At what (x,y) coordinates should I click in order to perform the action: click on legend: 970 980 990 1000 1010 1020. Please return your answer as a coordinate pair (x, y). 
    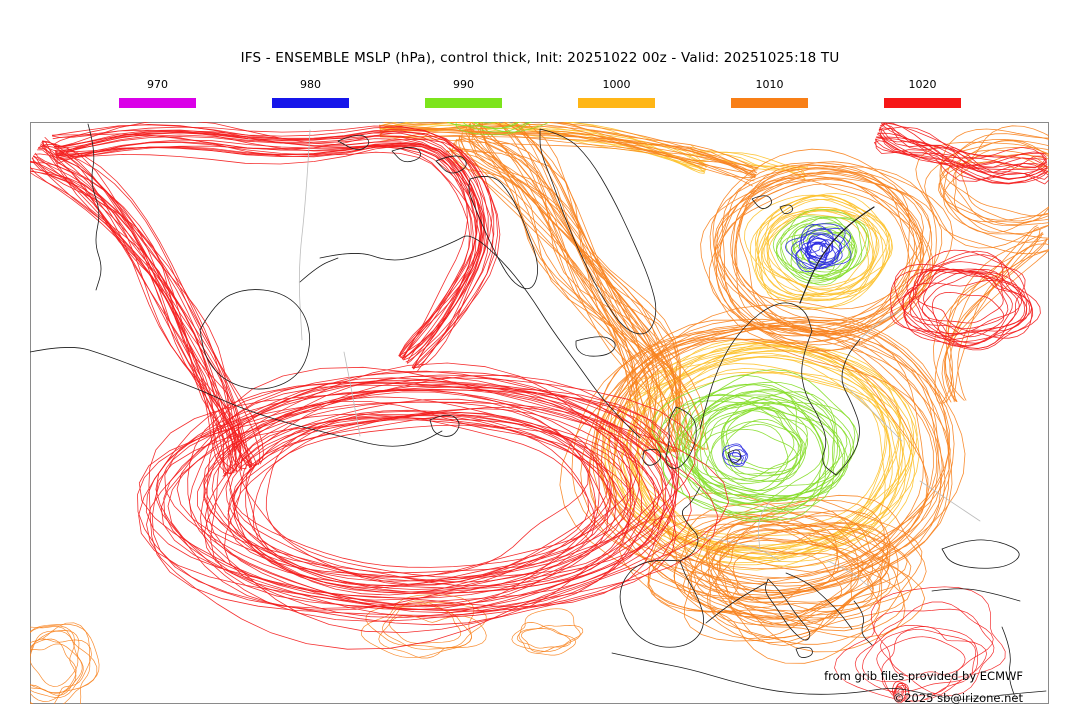
    Looking at the image, I should click on (540, 93).